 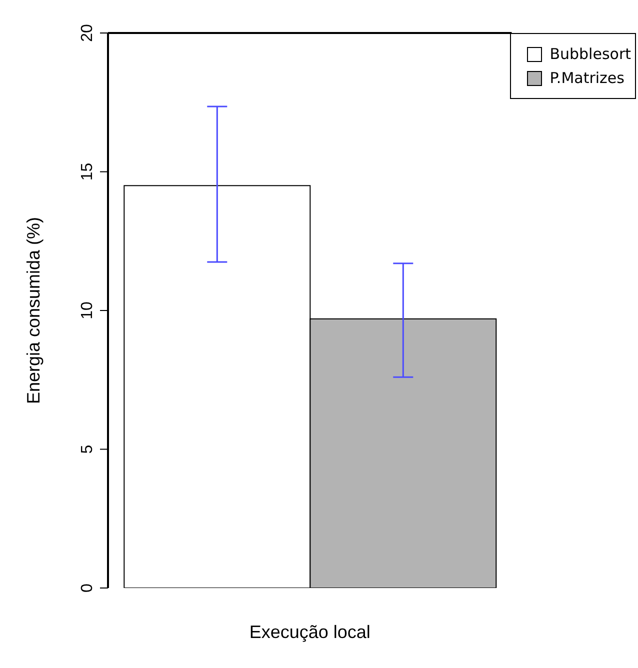 What do you see at coordinates (590, 54) in the screenshot?
I see `legend-label: Bubblesort` at bounding box center [590, 54].